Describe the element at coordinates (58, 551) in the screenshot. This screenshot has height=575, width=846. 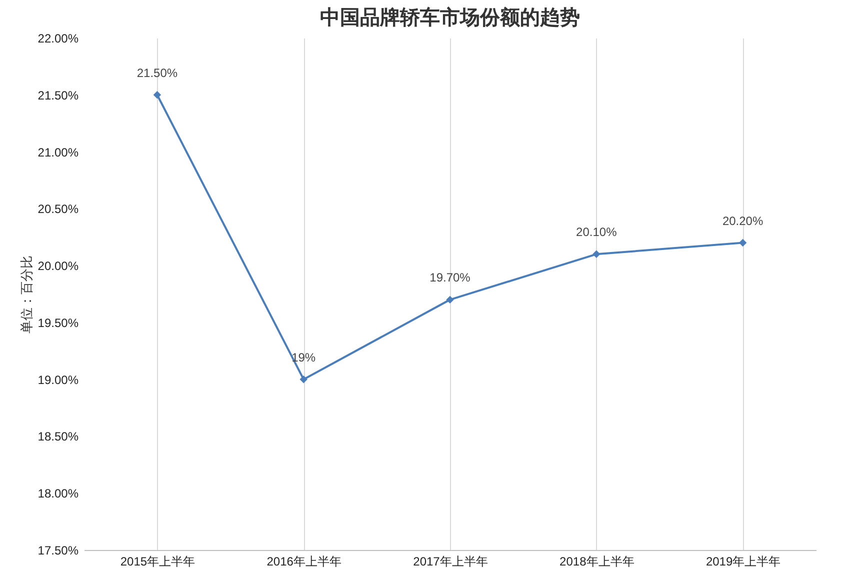
I see `y-tick-label: 17.50%` at that location.